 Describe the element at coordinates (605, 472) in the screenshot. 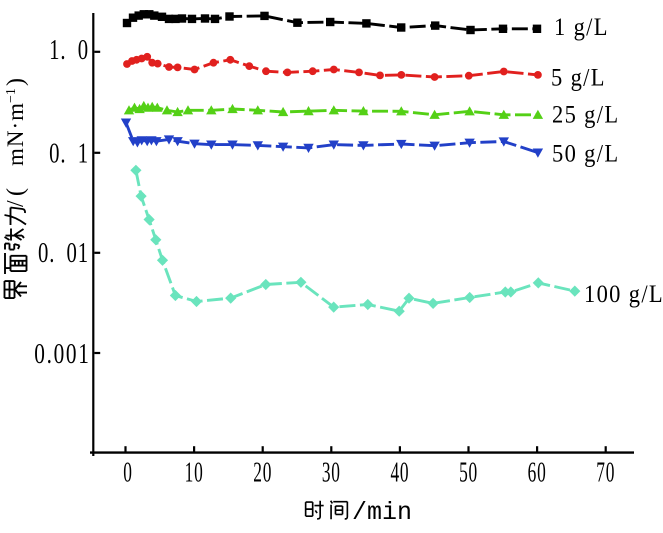

I see `svg-text: 70` at that location.